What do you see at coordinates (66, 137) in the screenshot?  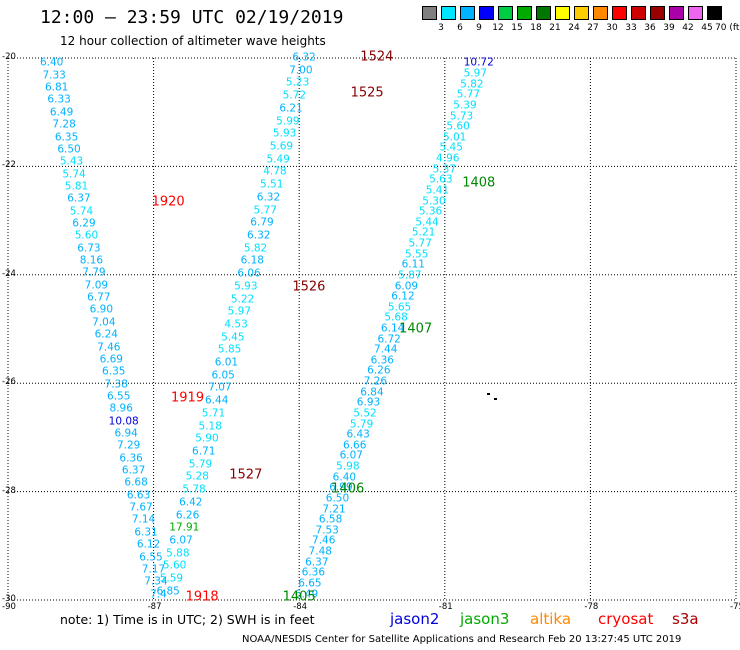 I see `wave-height-value: 6.35` at bounding box center [66, 137].